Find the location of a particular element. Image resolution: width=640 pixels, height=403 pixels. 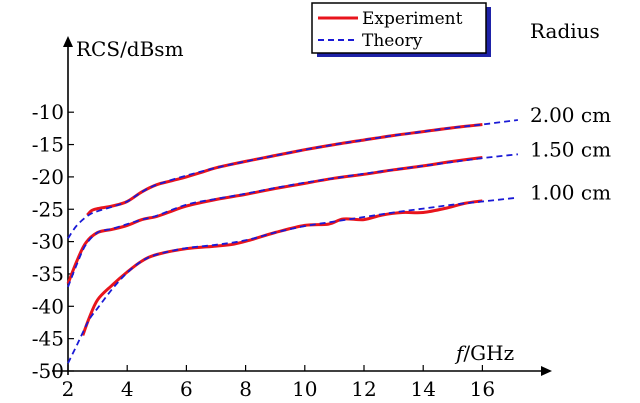

radius-label-150: 1.50 cm is located at coordinates (570, 149).